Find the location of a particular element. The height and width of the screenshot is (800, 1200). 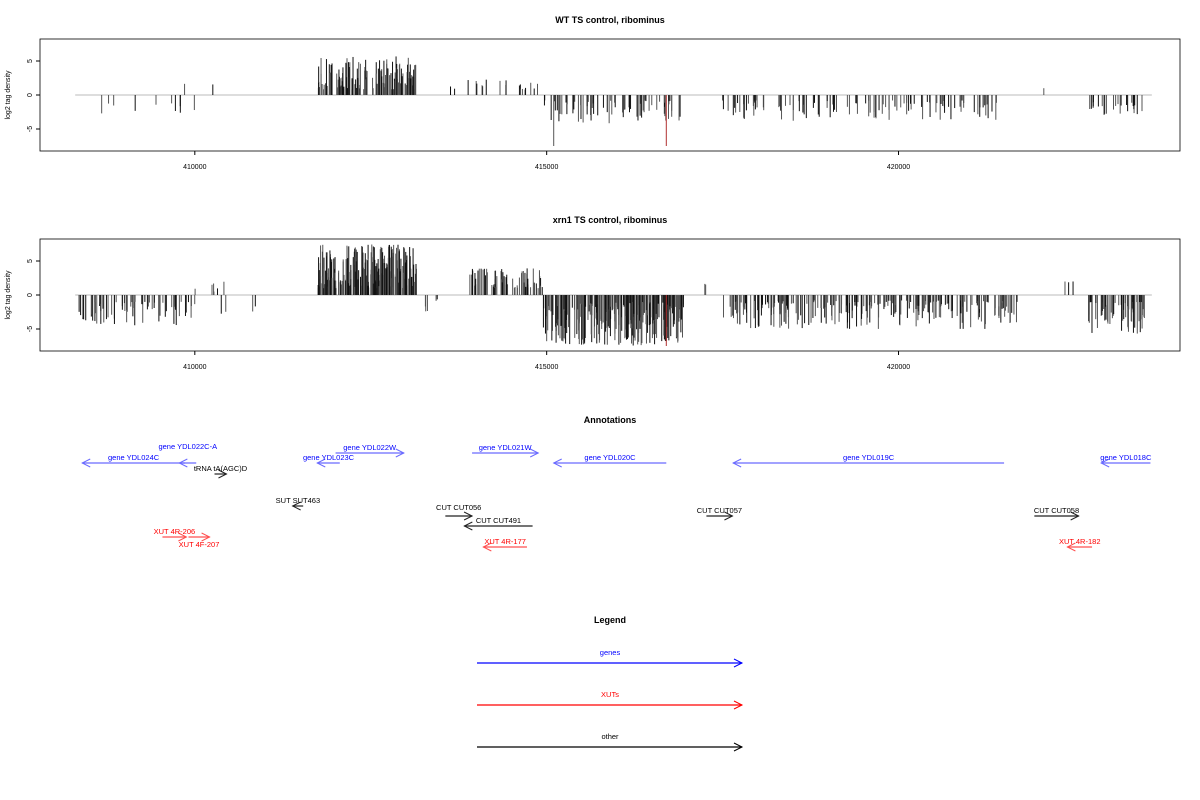

feature-label: XUT 4R-177 is located at coordinates (505, 541).